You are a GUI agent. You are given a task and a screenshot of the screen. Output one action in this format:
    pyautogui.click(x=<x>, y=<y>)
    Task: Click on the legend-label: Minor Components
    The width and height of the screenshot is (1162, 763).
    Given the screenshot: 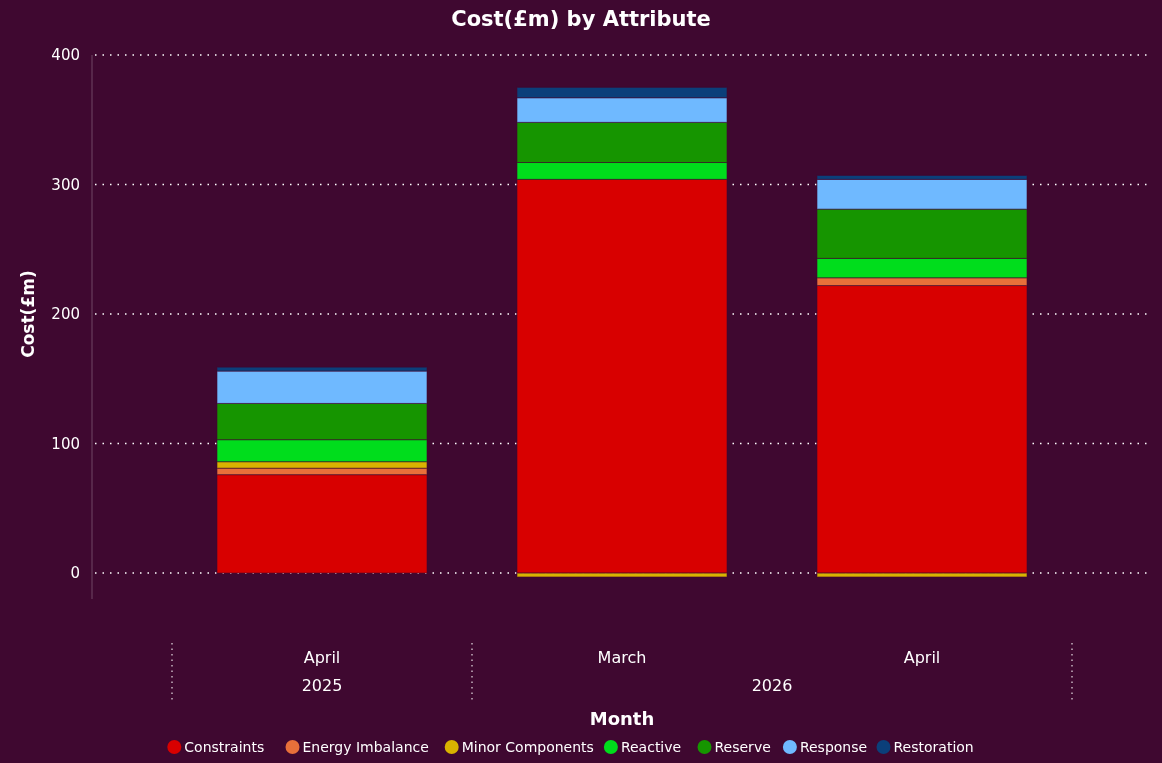 What is the action you would take?
    pyautogui.click(x=527, y=747)
    